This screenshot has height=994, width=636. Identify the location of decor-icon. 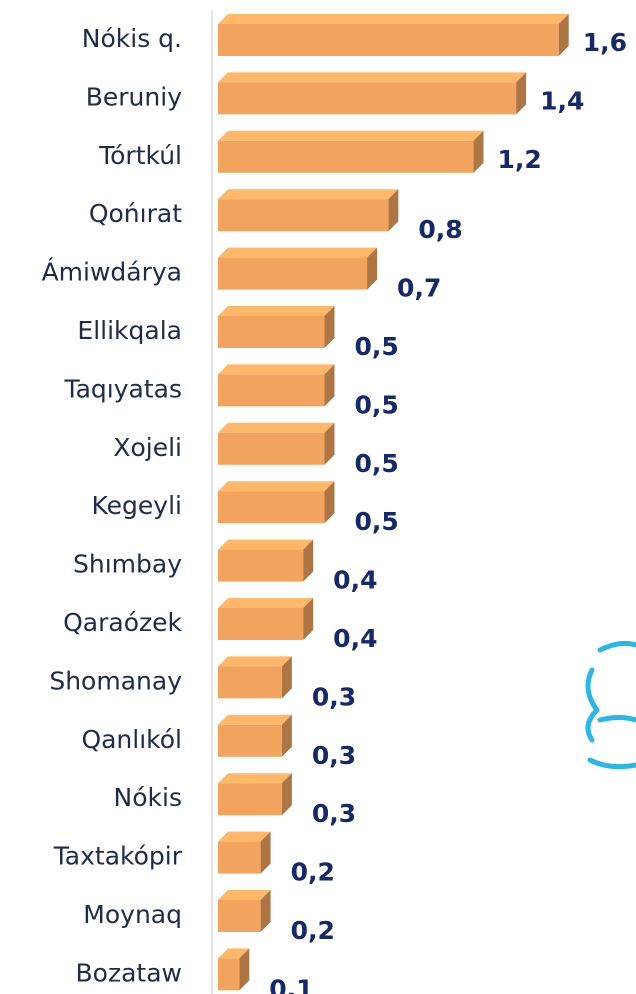
(610, 705).